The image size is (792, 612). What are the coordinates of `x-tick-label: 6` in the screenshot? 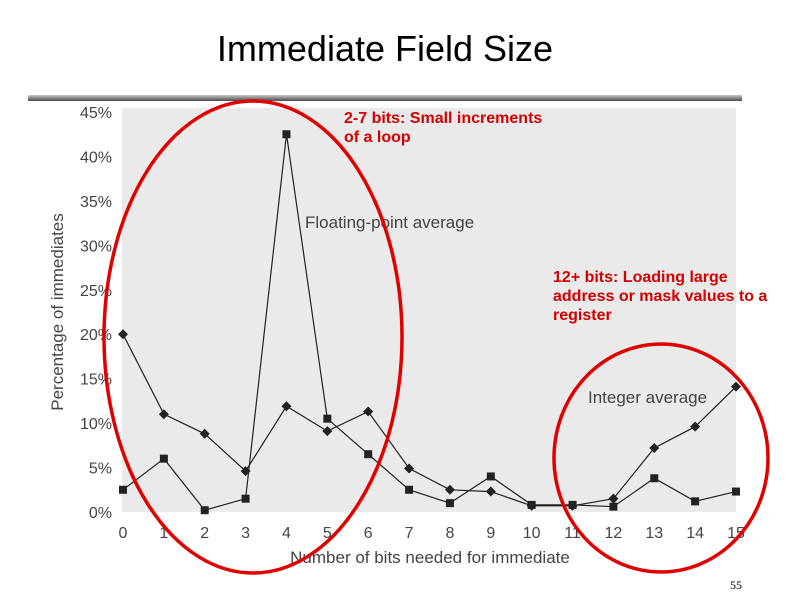 It's located at (368, 533).